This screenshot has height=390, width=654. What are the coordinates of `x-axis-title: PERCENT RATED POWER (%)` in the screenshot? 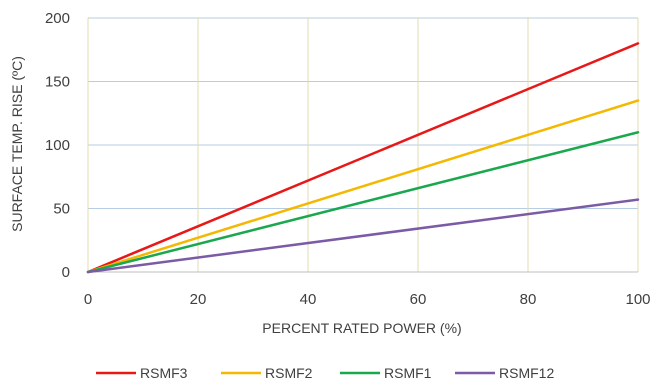 It's located at (361, 328).